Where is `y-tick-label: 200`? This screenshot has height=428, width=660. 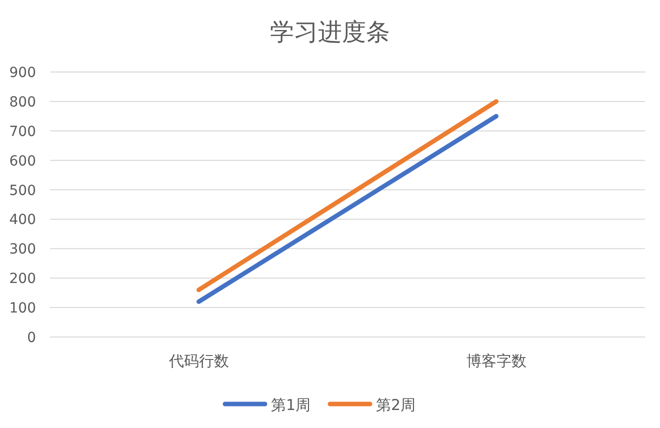
y-tick-label: 200 is located at coordinates (22, 279).